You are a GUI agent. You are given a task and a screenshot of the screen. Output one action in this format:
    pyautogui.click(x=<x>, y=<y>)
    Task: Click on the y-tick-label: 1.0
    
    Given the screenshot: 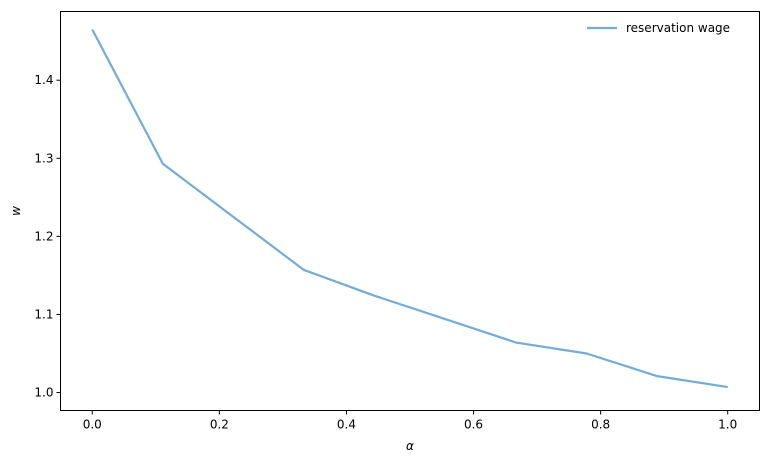 What is the action you would take?
    pyautogui.click(x=43, y=393)
    